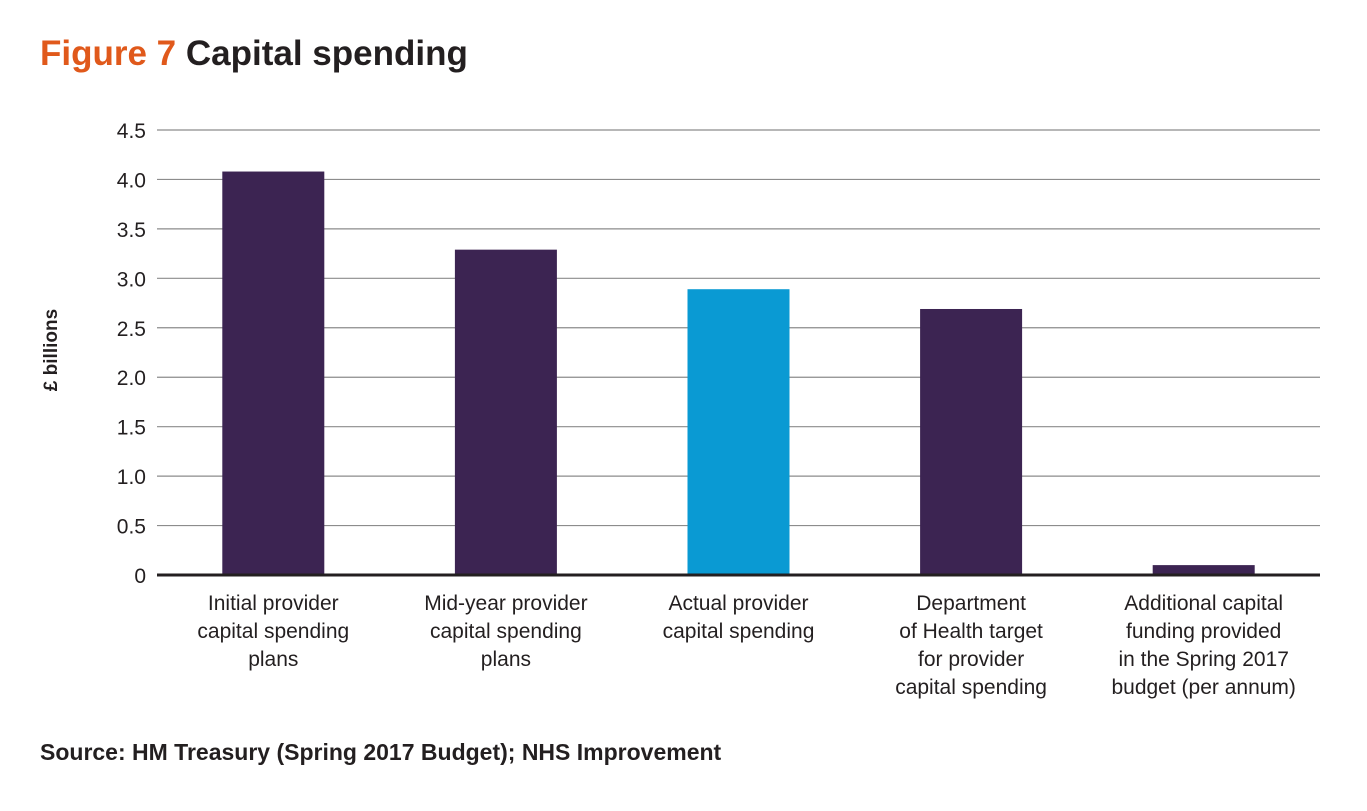 Image resolution: width=1367 pixels, height=811 pixels. I want to click on x-tick-label: Initial provider, so click(273, 603).